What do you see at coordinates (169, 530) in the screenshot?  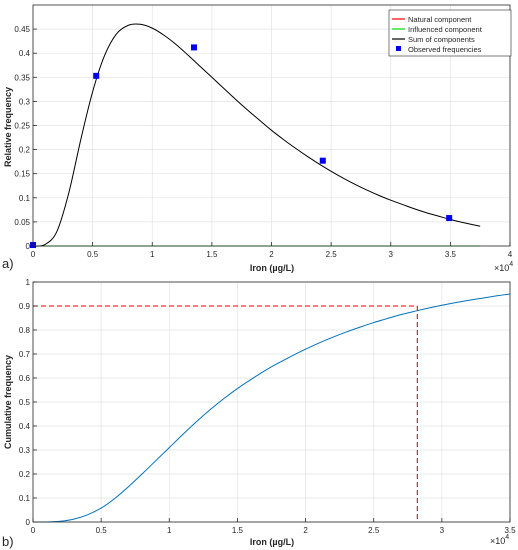 I see `panel-b-x-tick-label-2: 1` at bounding box center [169, 530].